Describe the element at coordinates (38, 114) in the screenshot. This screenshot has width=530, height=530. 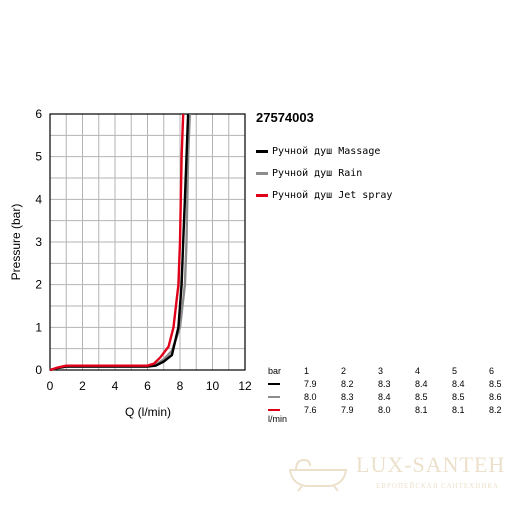
I see `y-tick-label: 6` at that location.